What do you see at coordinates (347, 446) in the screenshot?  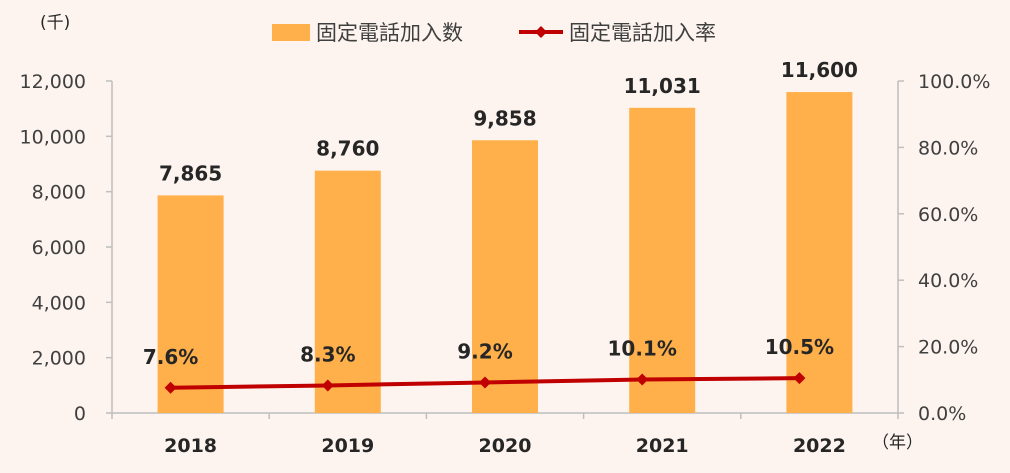 I see `x-tick-label: 2019` at bounding box center [347, 446].